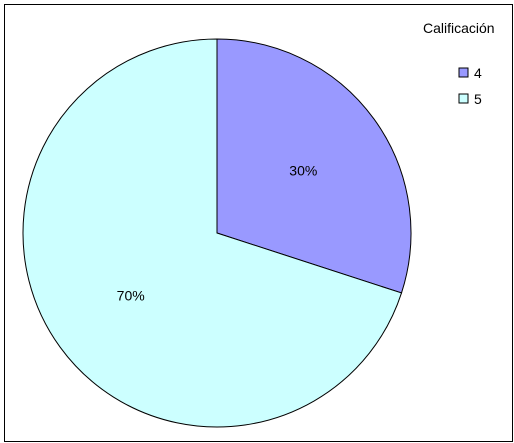 This screenshot has height=443, width=514. I want to click on slice-labels: 30% 70%, so click(217, 232).